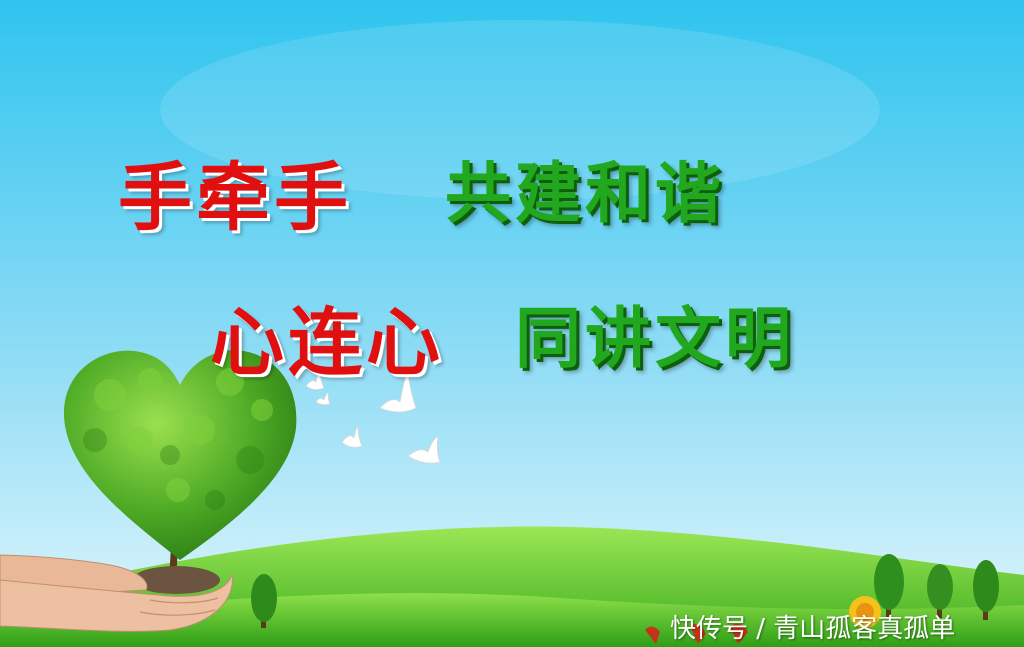  What do you see at coordinates (176, 580) in the screenshot?
I see `soil` at bounding box center [176, 580].